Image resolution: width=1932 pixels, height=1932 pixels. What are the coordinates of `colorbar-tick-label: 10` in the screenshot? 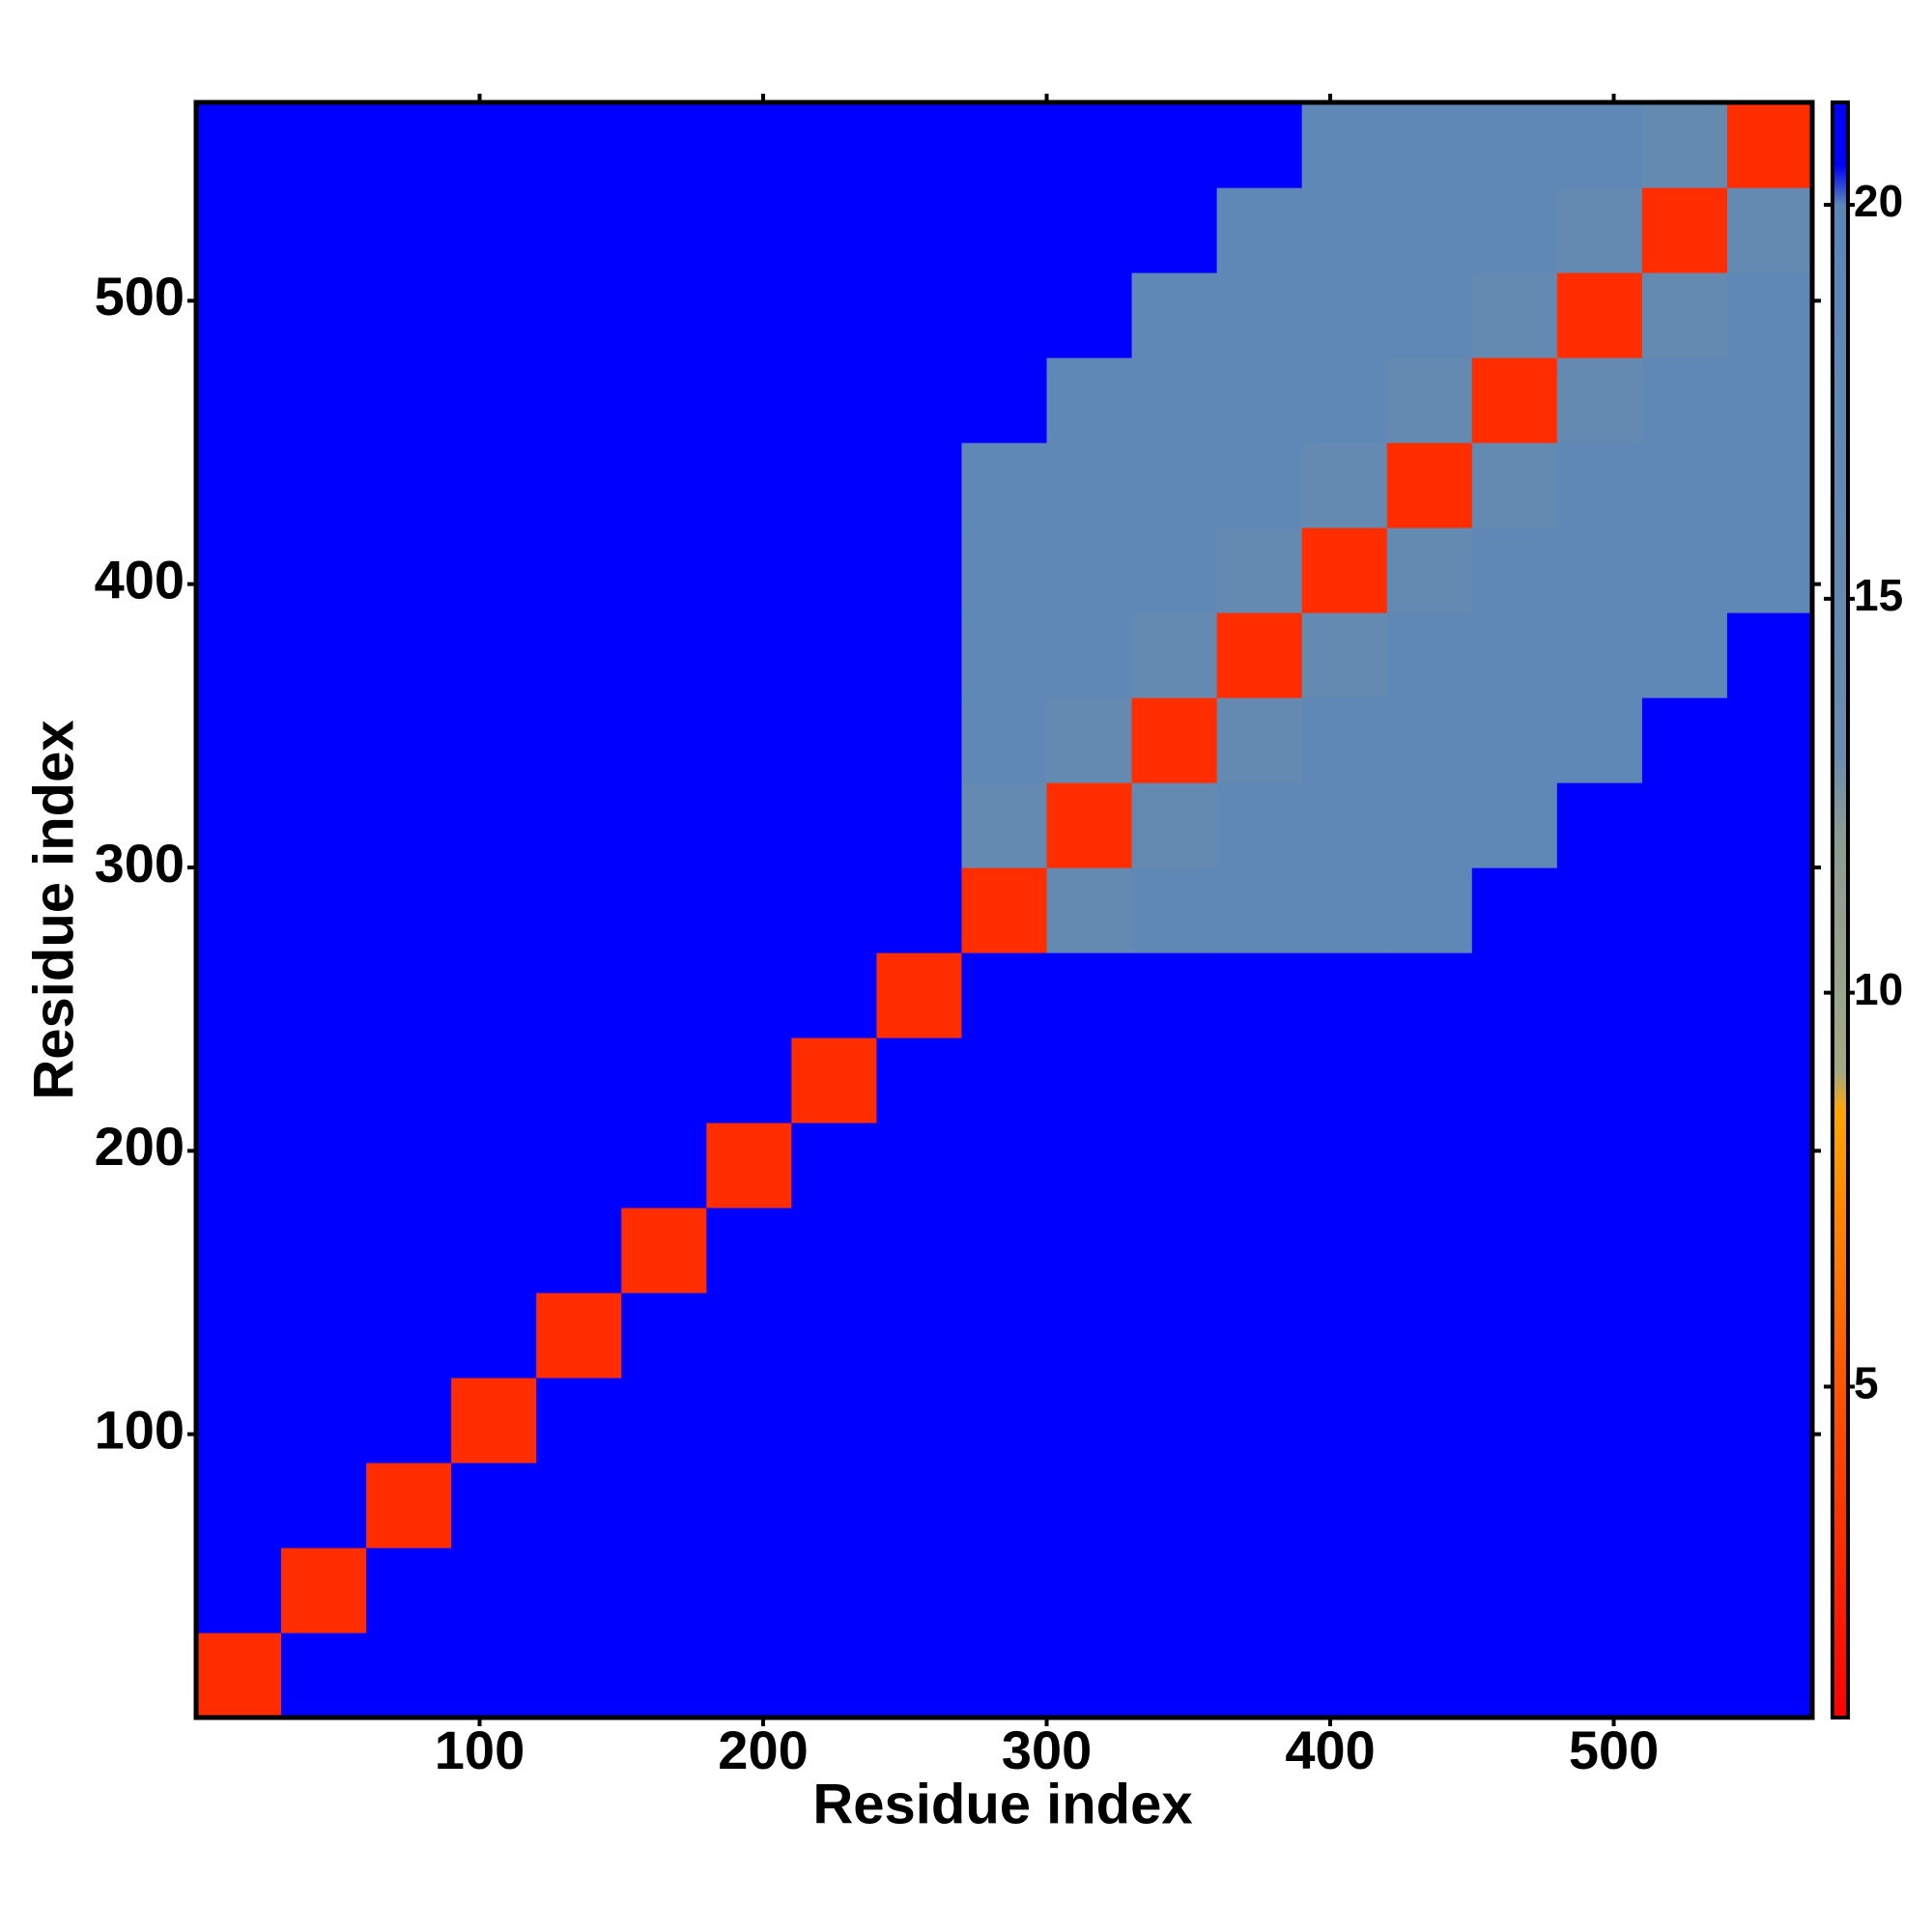 It's located at (1878, 989).